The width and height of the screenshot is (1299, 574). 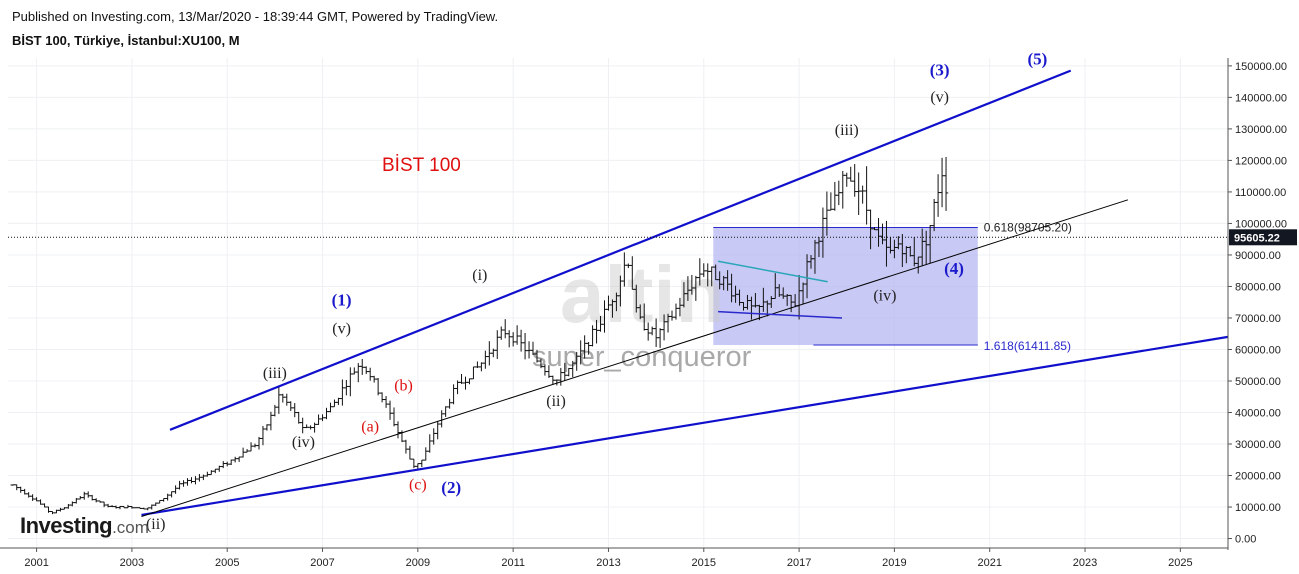 What do you see at coordinates (847, 130) in the screenshot?
I see `wave-label: (iii)` at bounding box center [847, 130].